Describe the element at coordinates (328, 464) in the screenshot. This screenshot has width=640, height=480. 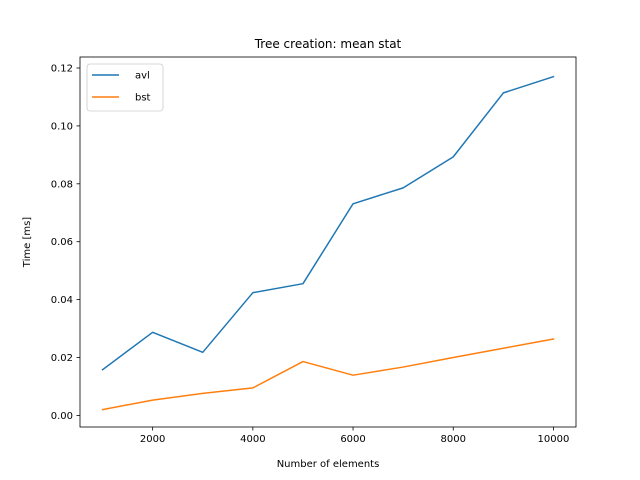
I see `x-axis-label: Number of elements` at that location.